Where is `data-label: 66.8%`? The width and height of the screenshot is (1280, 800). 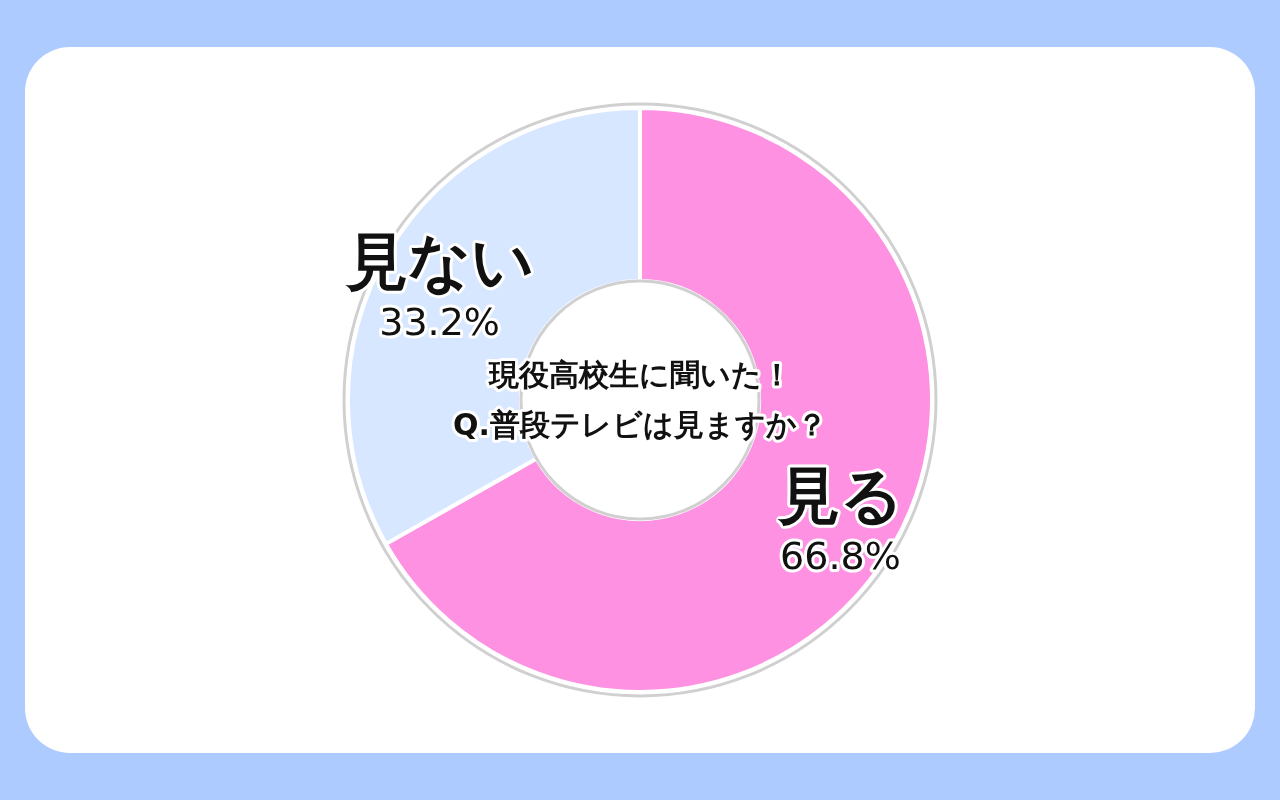
data-label: 66.8% is located at coordinates (840, 555).